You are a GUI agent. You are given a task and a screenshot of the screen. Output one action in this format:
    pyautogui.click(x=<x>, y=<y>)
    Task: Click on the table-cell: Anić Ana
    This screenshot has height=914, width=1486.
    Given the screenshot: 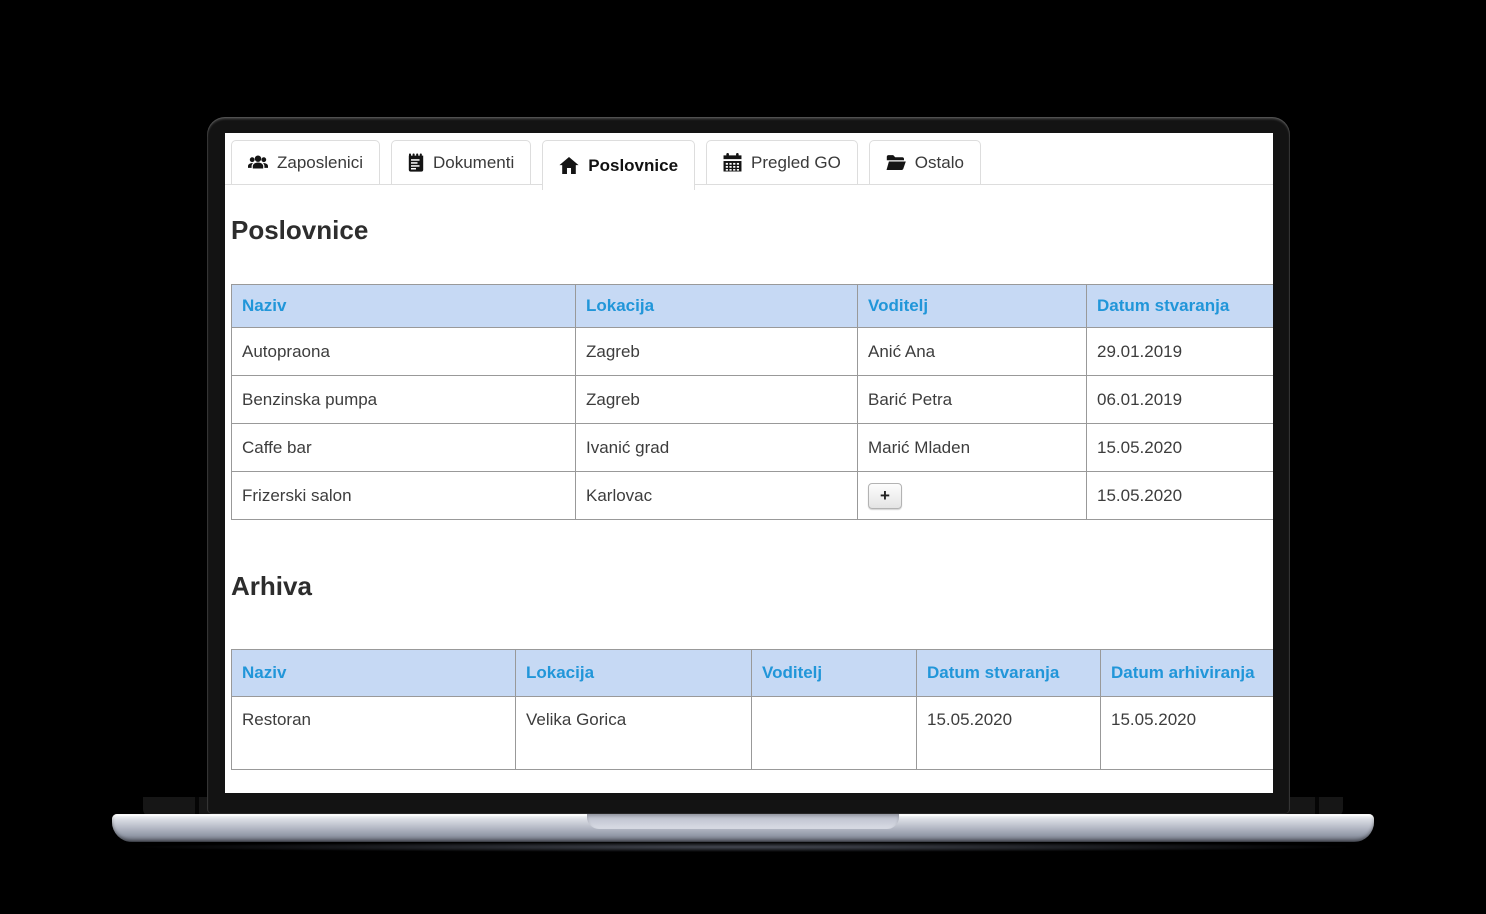 What is the action you would take?
    pyautogui.click(x=972, y=351)
    